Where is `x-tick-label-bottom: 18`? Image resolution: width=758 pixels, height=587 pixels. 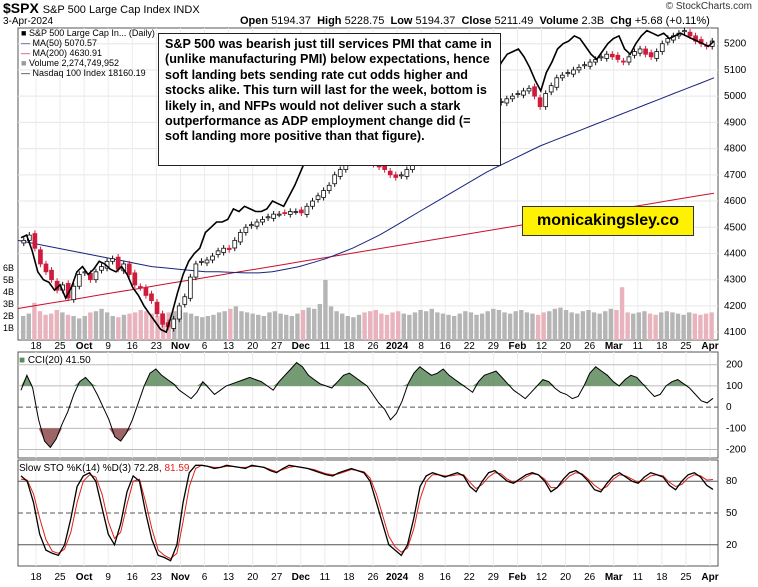 x-tick-label-bottom: 18 is located at coordinates (36, 577).